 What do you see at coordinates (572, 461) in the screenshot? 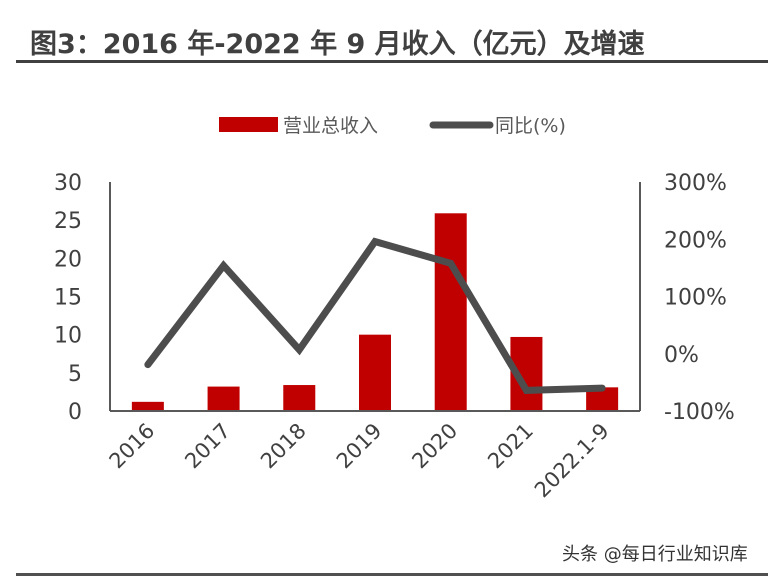
I see `x-tick-label: 2022.1-9` at bounding box center [572, 461].